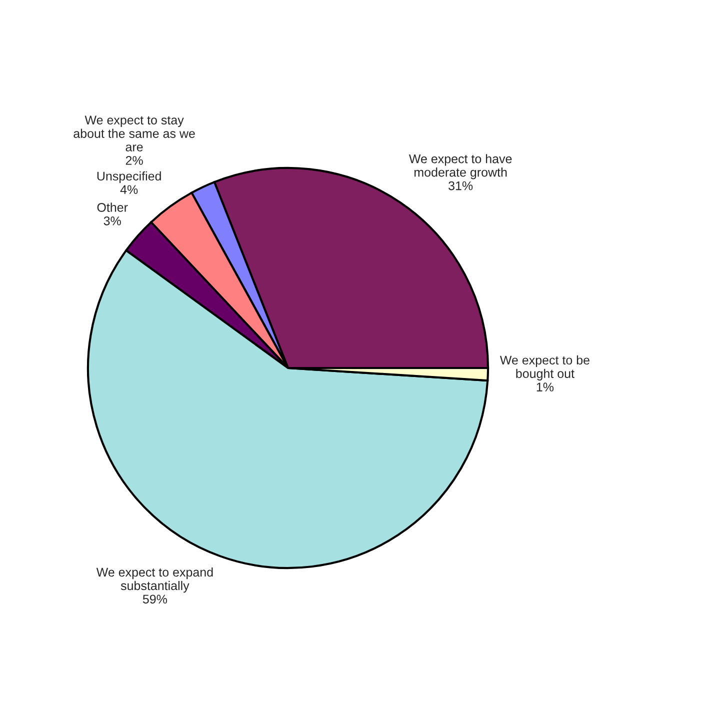 The width and height of the screenshot is (702, 726). I want to click on data-label: 59%, so click(155, 599).